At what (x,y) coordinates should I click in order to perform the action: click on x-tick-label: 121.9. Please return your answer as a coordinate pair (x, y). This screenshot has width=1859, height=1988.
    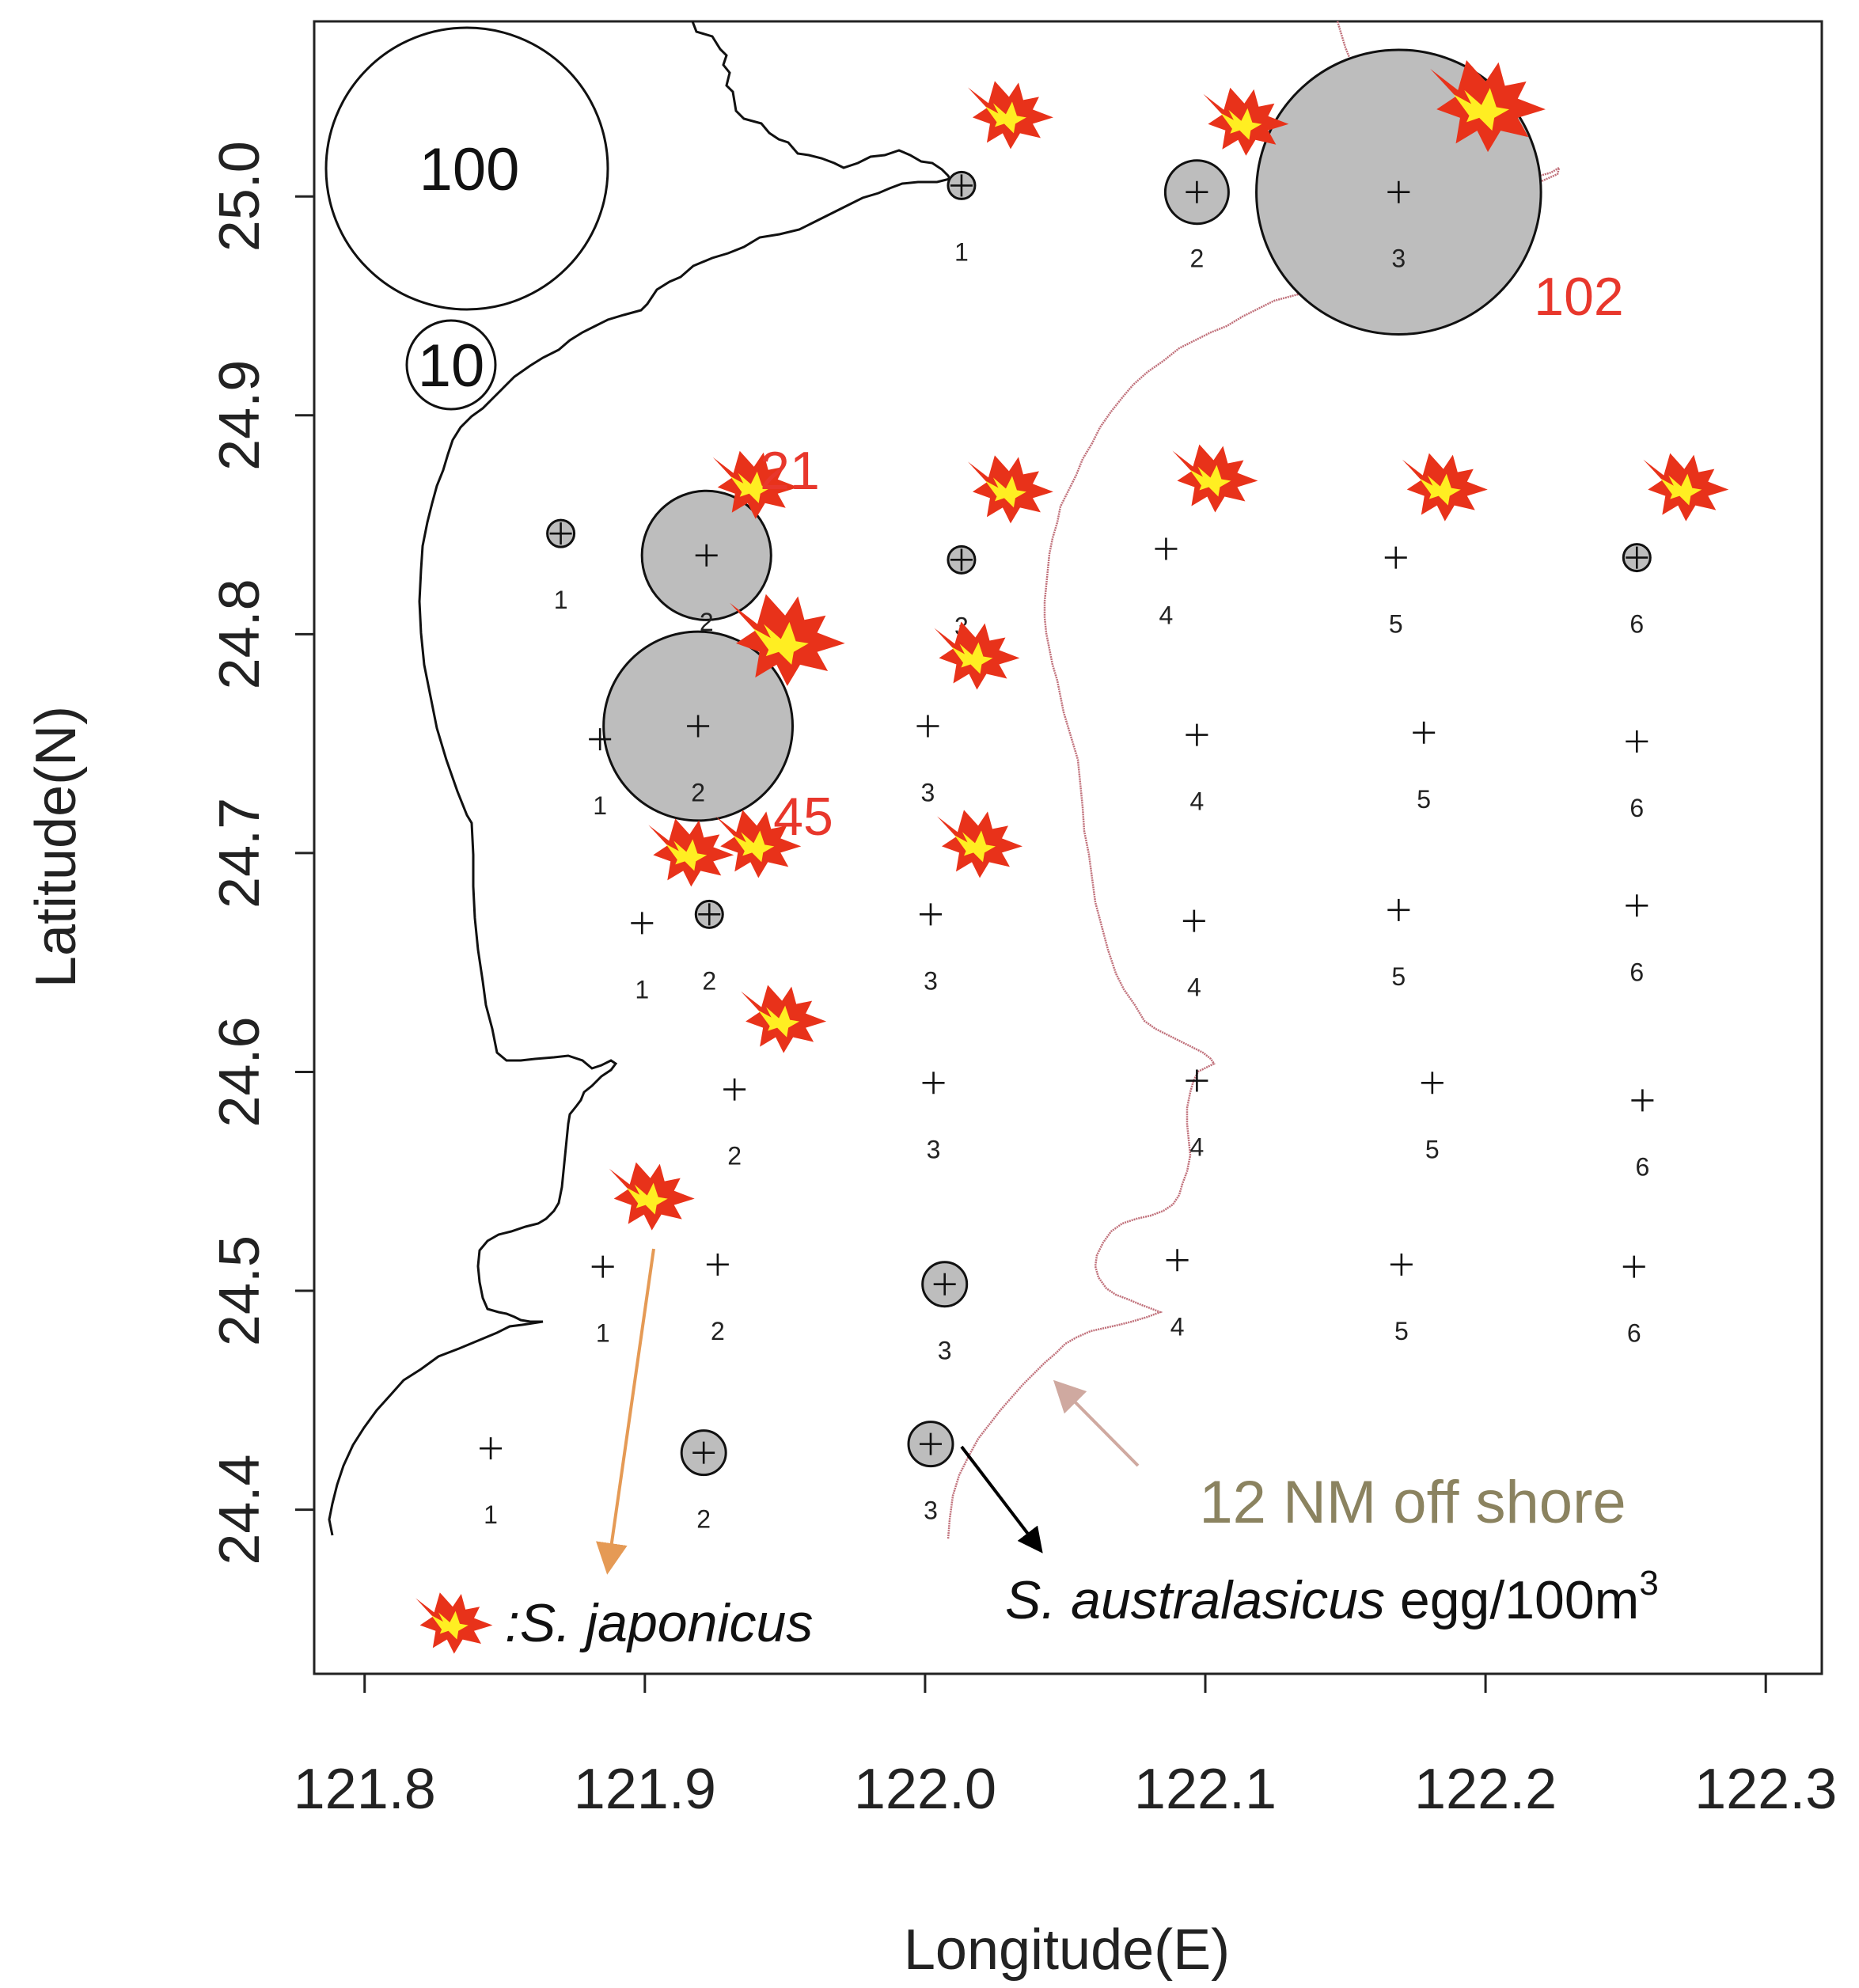
    Looking at the image, I should click on (645, 1790).